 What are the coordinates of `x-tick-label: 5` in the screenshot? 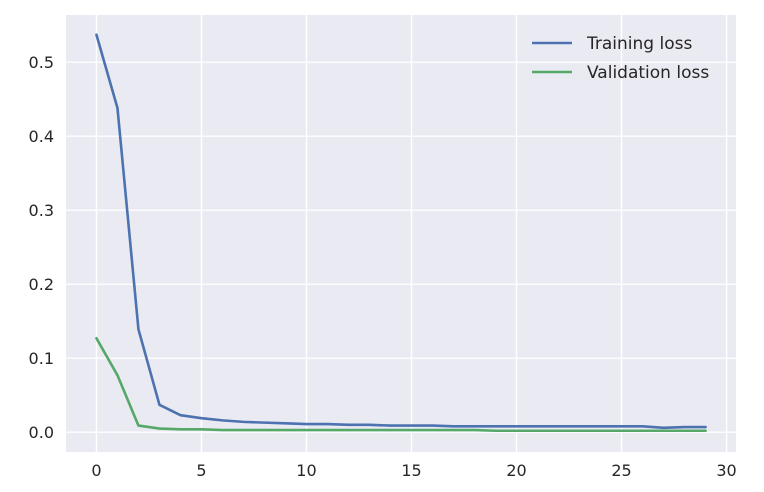 It's located at (201, 470).